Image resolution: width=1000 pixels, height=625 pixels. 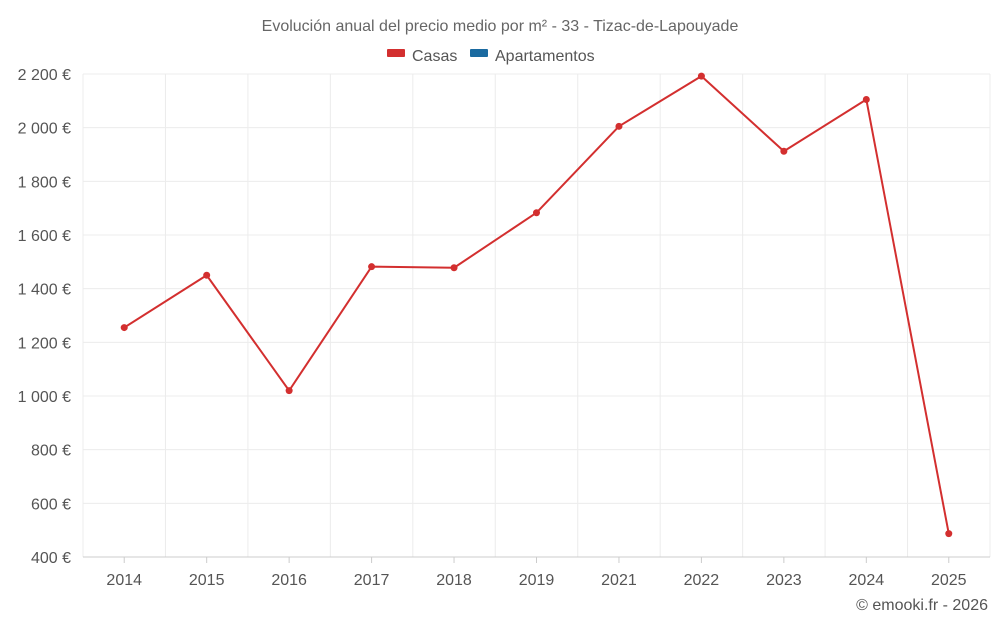 What do you see at coordinates (545, 56) in the screenshot?
I see `legend-label-apartamentos: Apartamentos` at bounding box center [545, 56].